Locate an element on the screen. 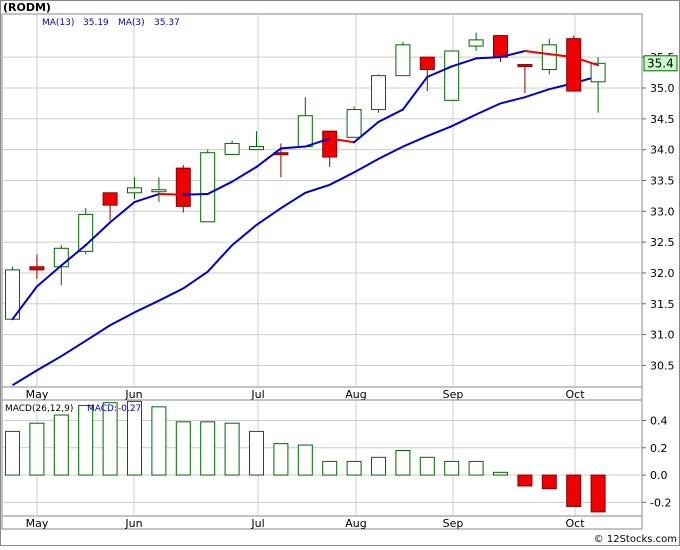  last-price-tag: 35.4 is located at coordinates (660, 63).